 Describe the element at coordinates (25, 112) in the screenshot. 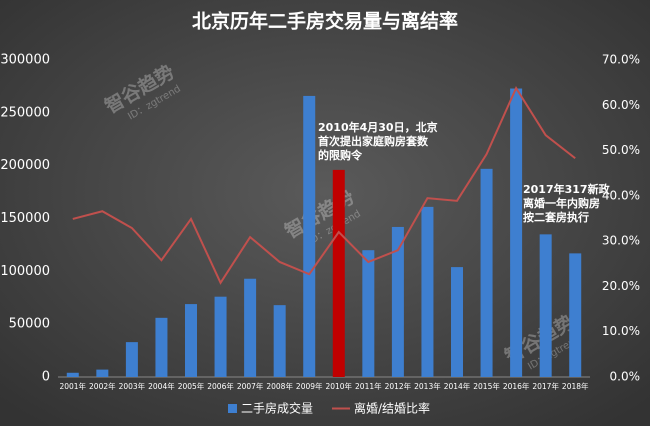

I see `y-tick-label: 250000` at that location.